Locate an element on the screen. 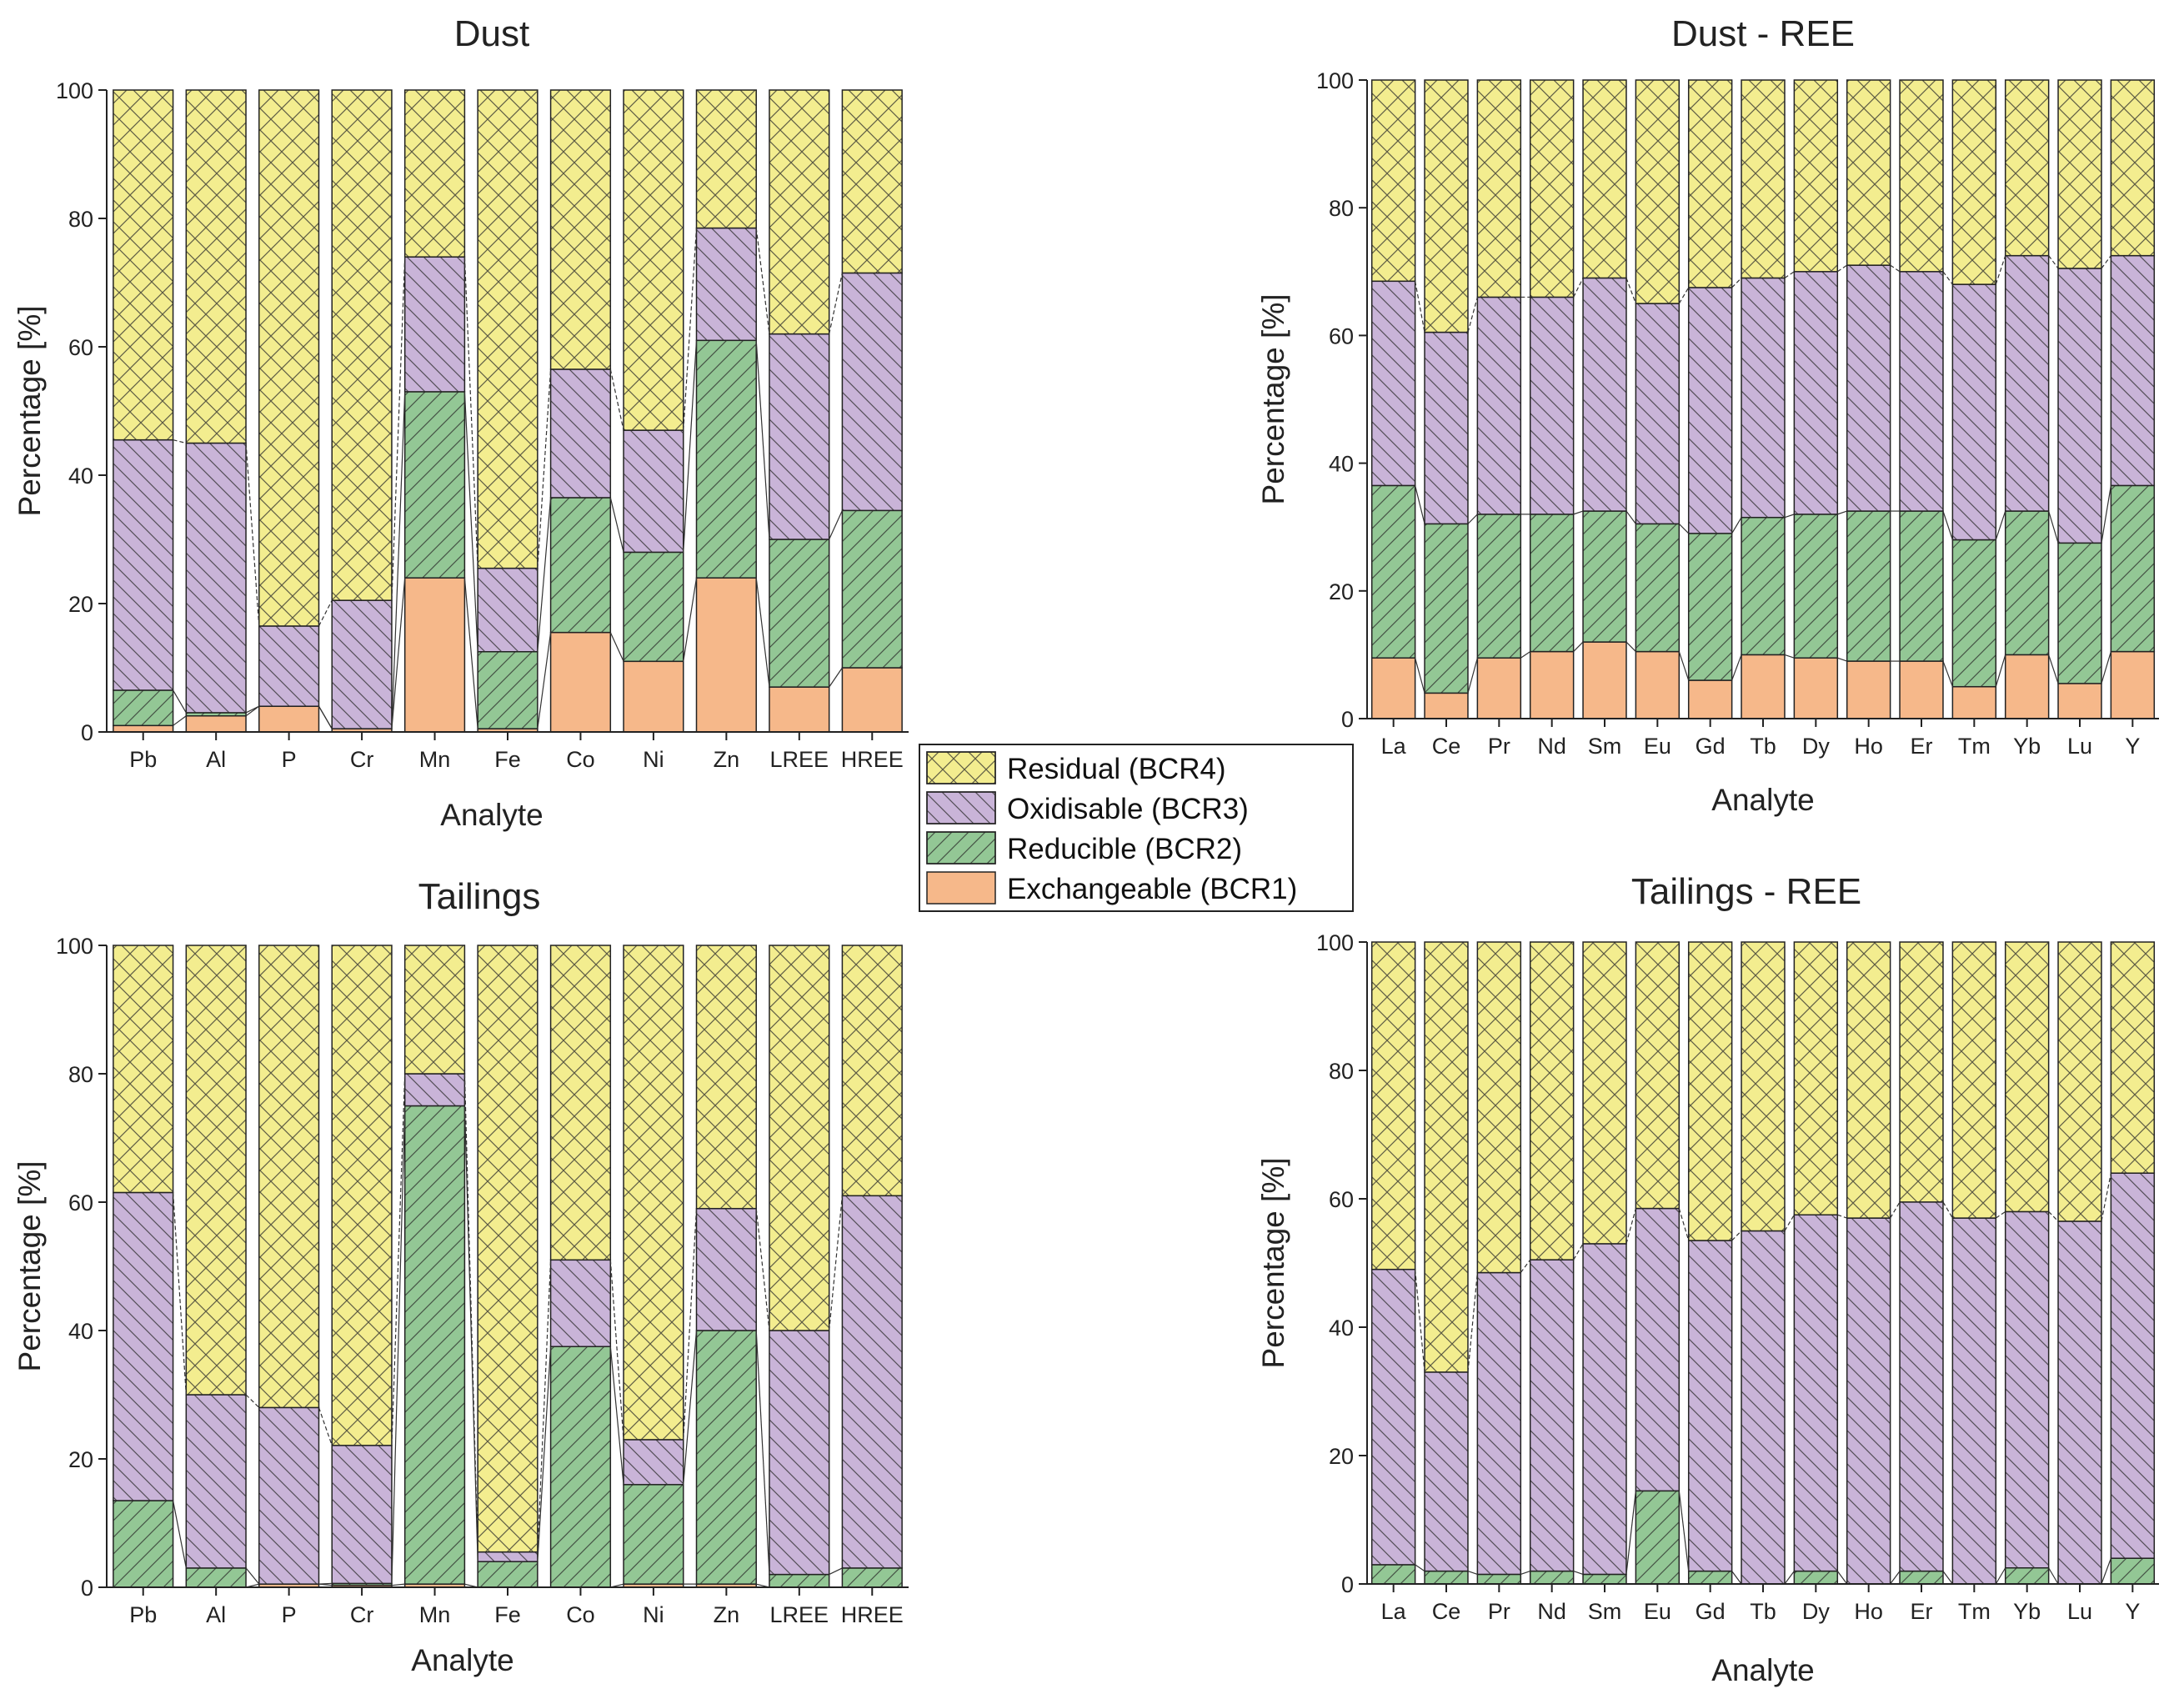  x-tick-label-zn: Zn is located at coordinates (727, 1614).